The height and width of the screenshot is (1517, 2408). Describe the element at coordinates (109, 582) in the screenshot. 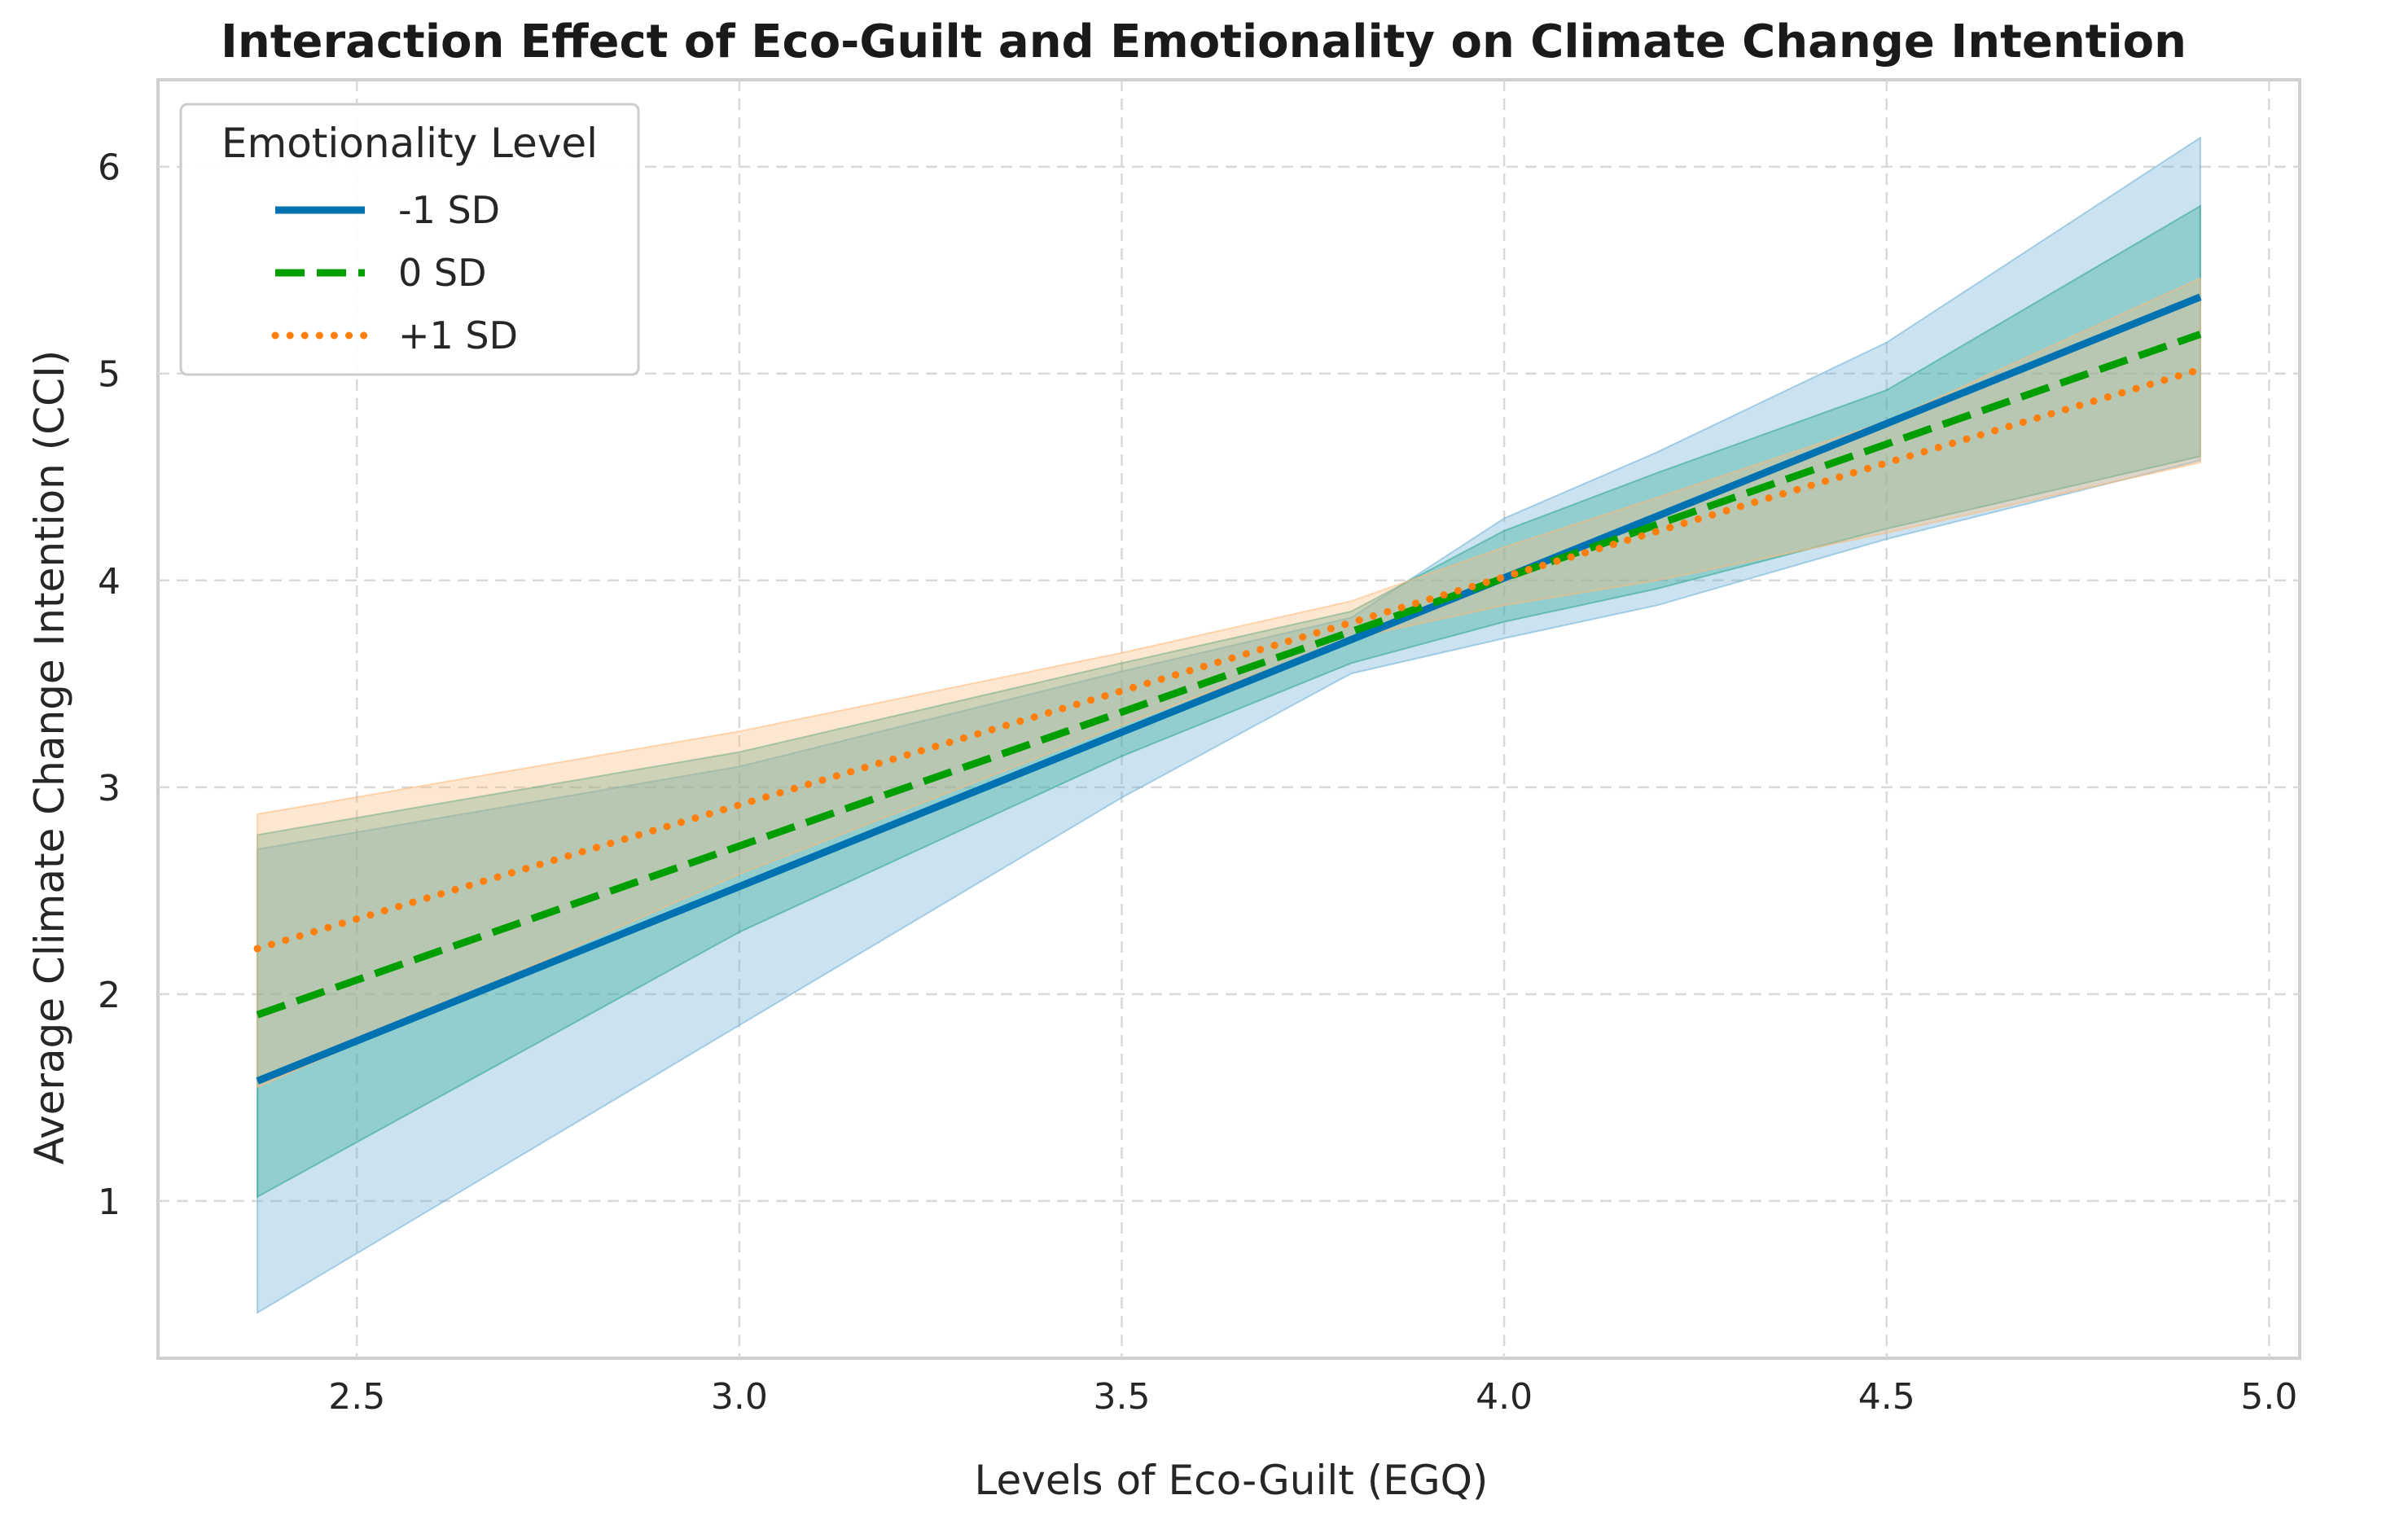

I see `y-tick-label: 4` at that location.